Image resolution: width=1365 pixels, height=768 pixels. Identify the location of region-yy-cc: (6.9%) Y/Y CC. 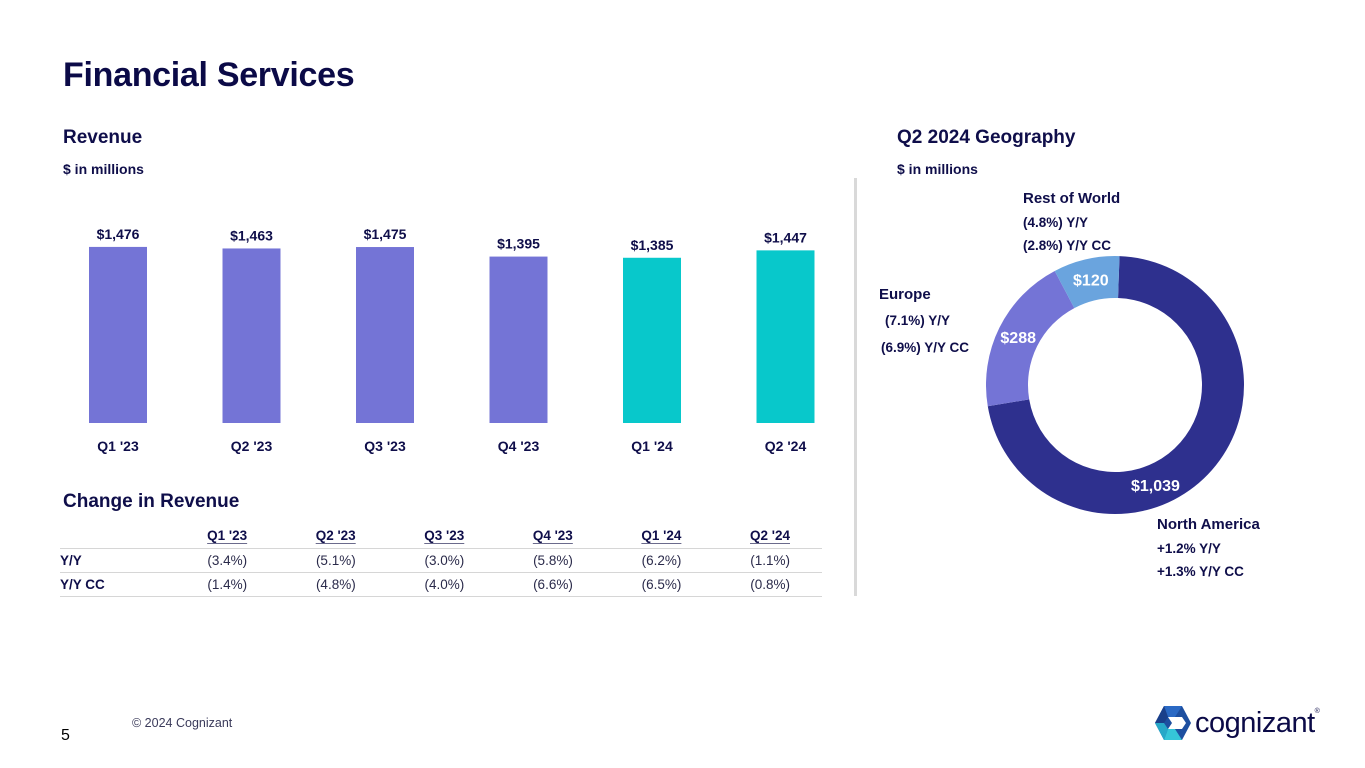
(925, 347).